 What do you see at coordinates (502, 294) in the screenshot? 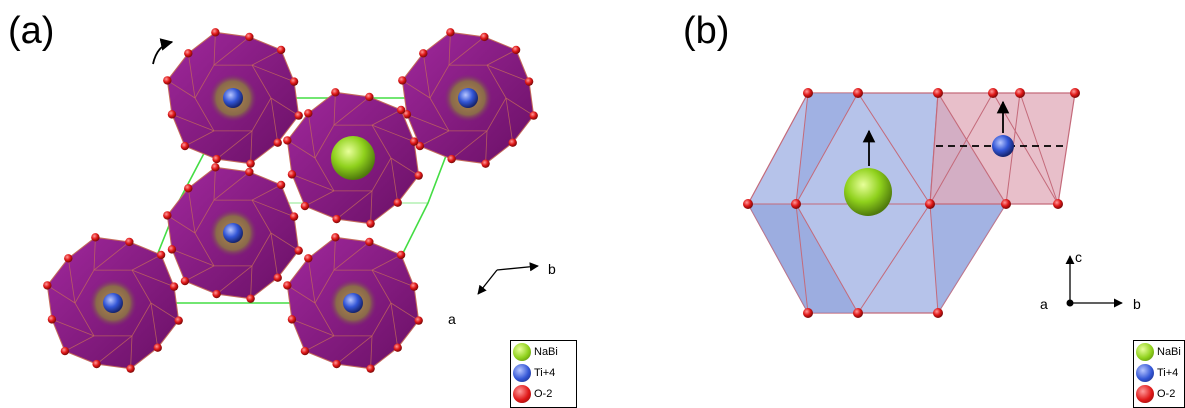
I see `axes-a: b a` at bounding box center [502, 294].